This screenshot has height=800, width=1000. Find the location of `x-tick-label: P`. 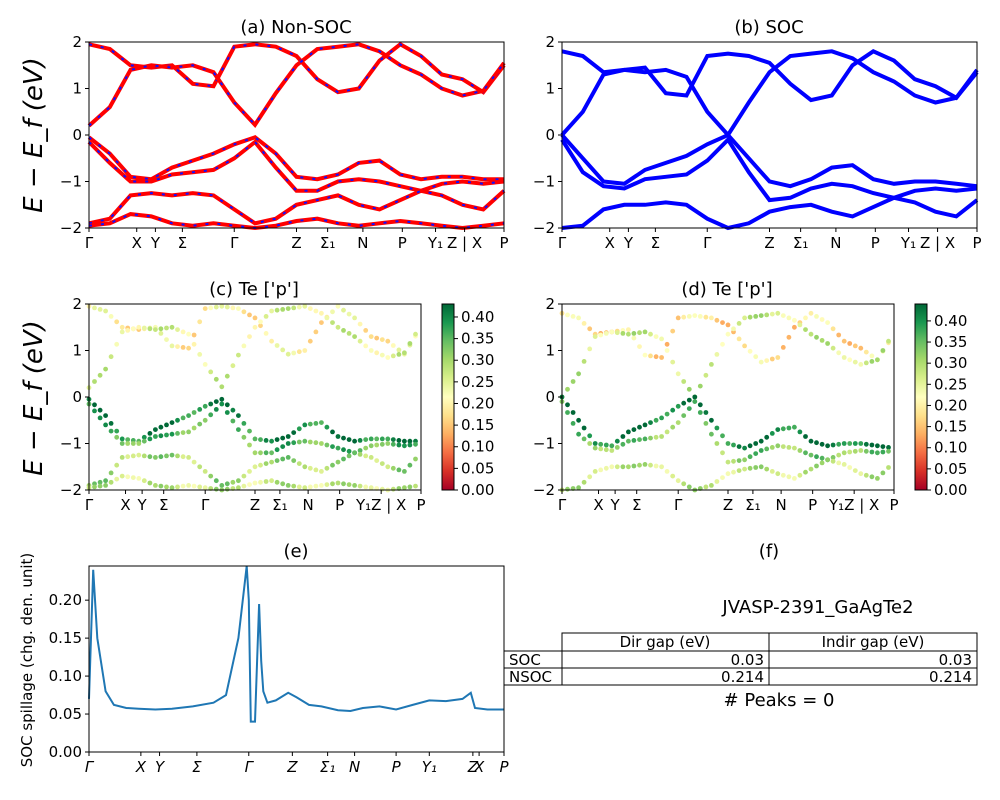

x-tick-label: P is located at coordinates (339, 505).